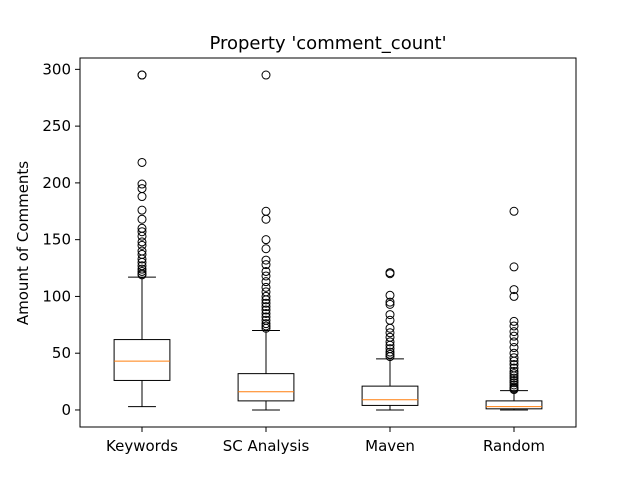  Describe the element at coordinates (266, 446) in the screenshot. I see `x-tick-label: SC Analysis` at that location.